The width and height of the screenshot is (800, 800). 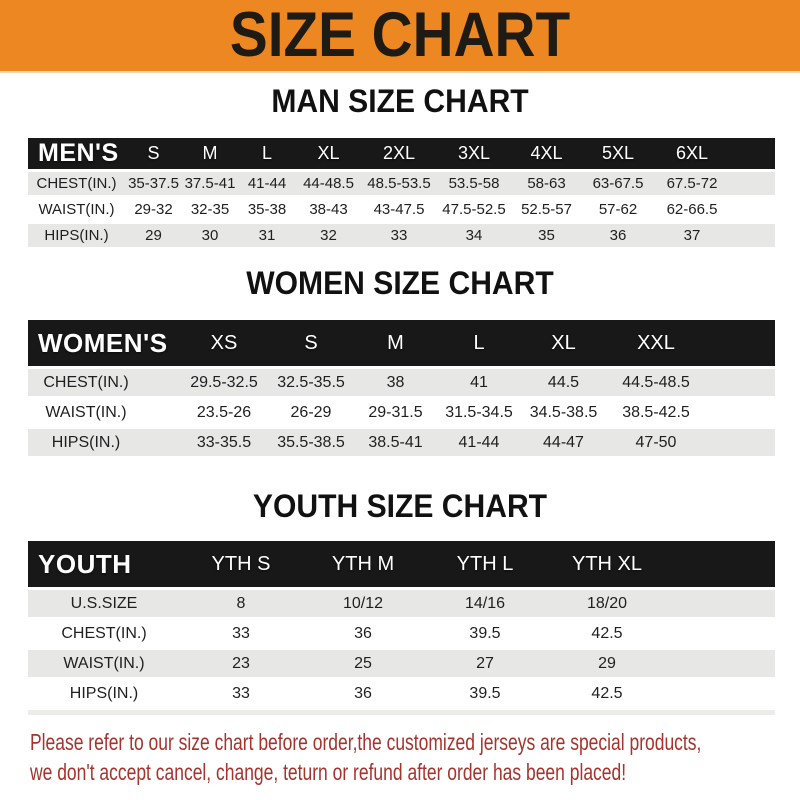 What do you see at coordinates (224, 444) in the screenshot?
I see `women-hips-value-xs: 33-35.5` at bounding box center [224, 444].